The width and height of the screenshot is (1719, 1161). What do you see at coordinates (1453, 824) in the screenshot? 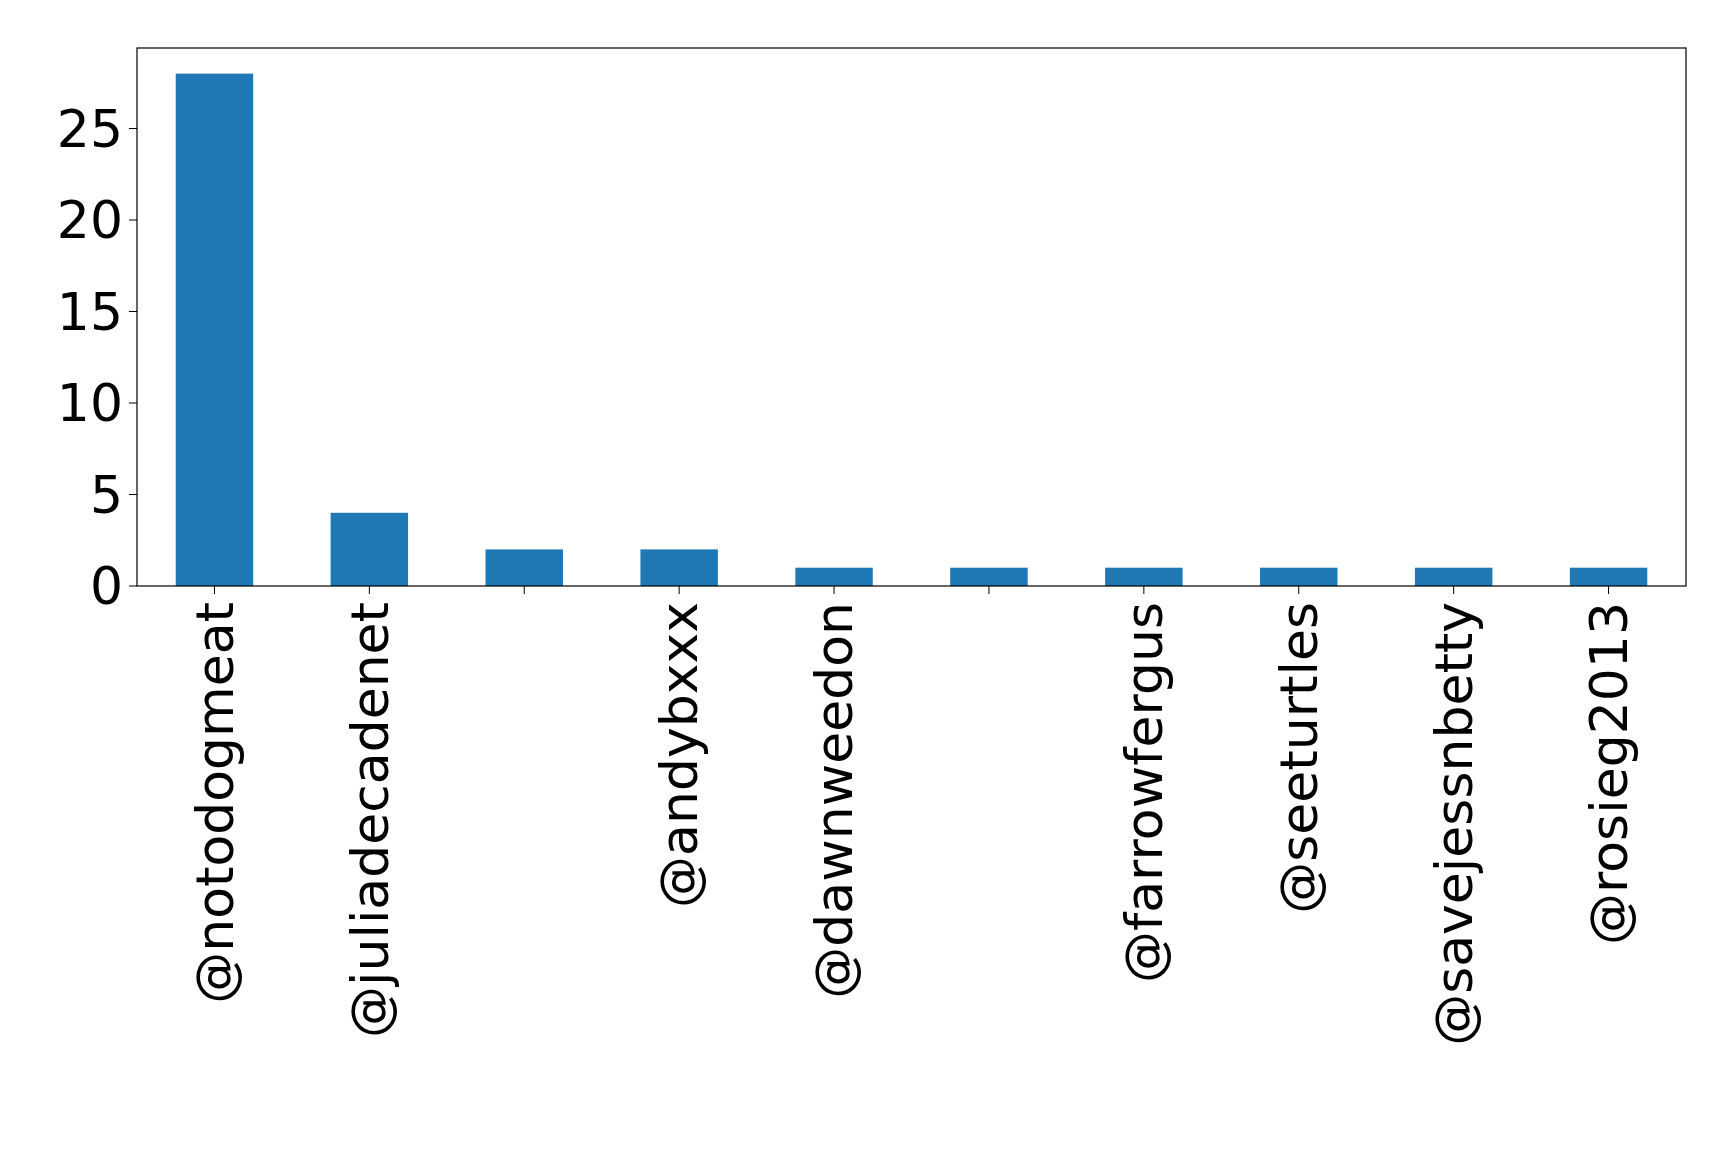
I see `x-tick-label: @savejessnbetty` at bounding box center [1453, 824].